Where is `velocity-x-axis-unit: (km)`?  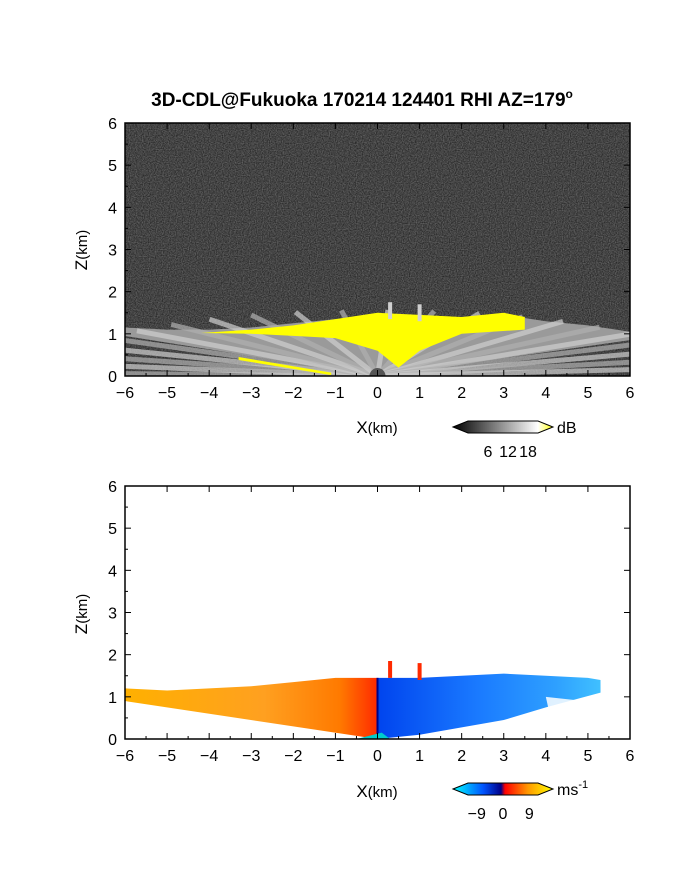 velocity-x-axis-unit: (km) is located at coordinates (383, 792).